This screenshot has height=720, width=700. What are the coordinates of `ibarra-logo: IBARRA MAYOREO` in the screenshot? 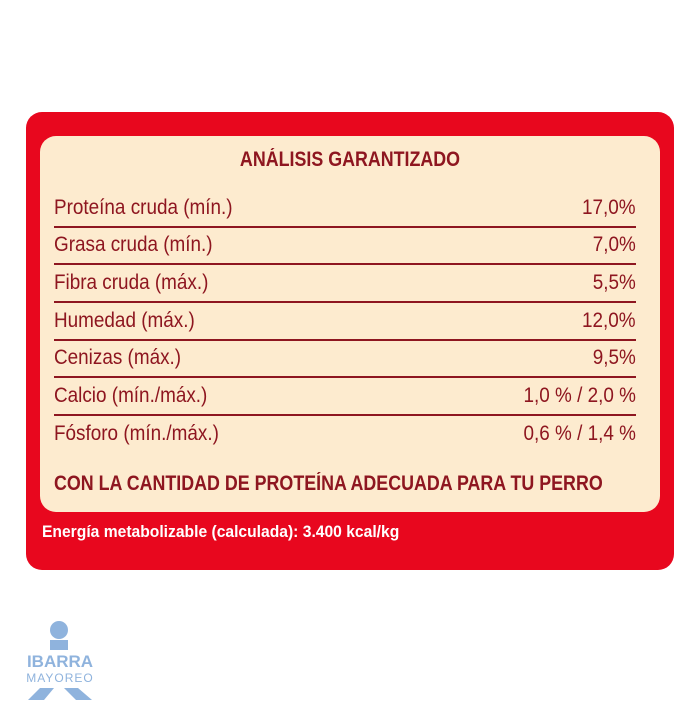 It's located at (60, 663).